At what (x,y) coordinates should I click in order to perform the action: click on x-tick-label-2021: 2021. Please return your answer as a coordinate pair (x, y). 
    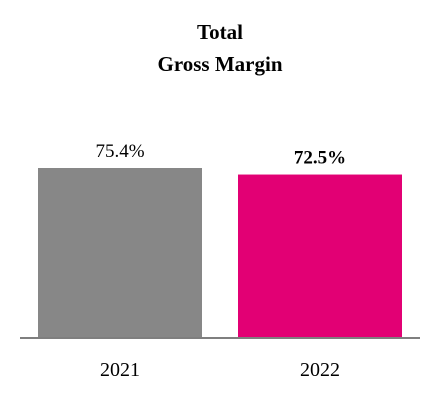
    Looking at the image, I should click on (120, 370).